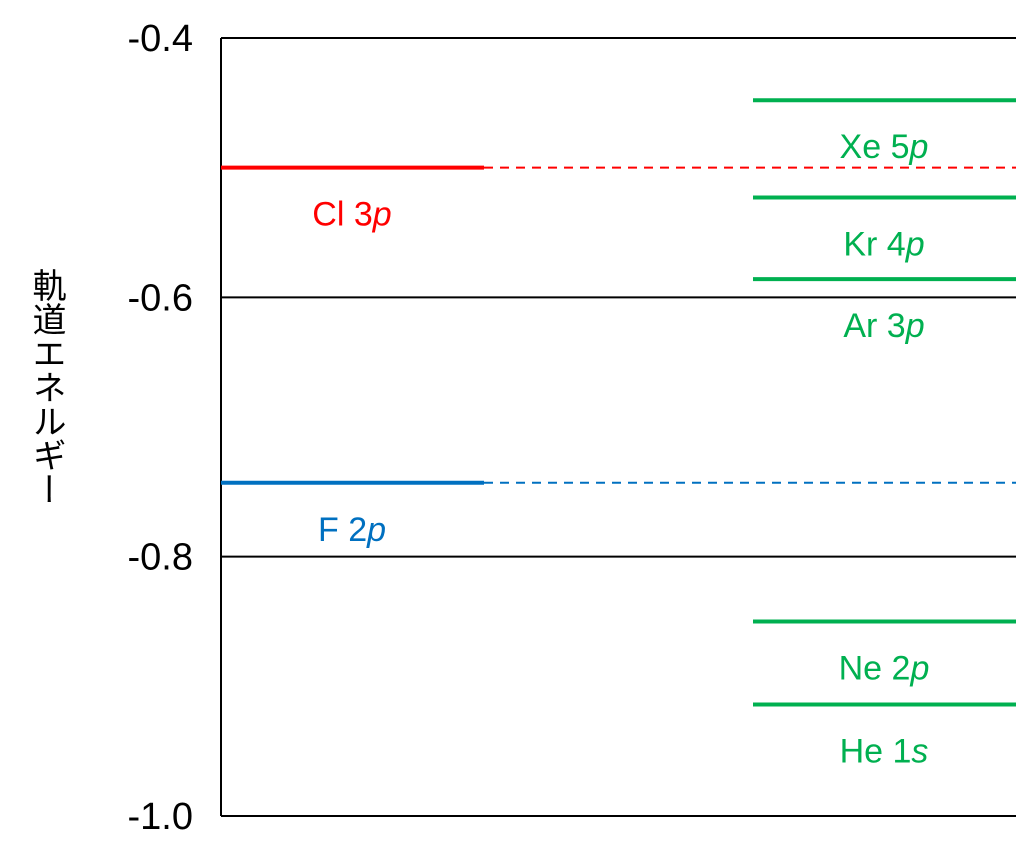  Describe the element at coordinates (351, 215) in the screenshot. I see `level-label-cl-3p: Cl 3p` at that location.